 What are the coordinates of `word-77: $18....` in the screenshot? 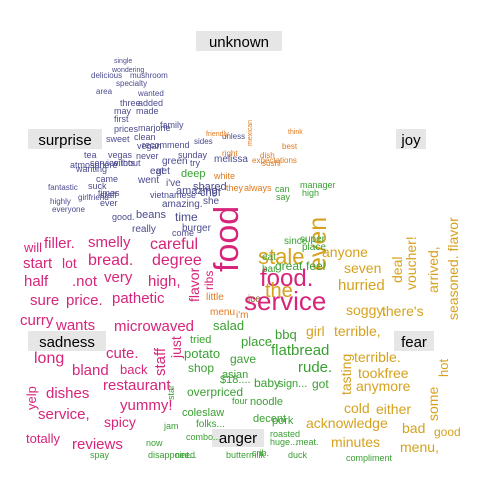 It's located at (235, 380).